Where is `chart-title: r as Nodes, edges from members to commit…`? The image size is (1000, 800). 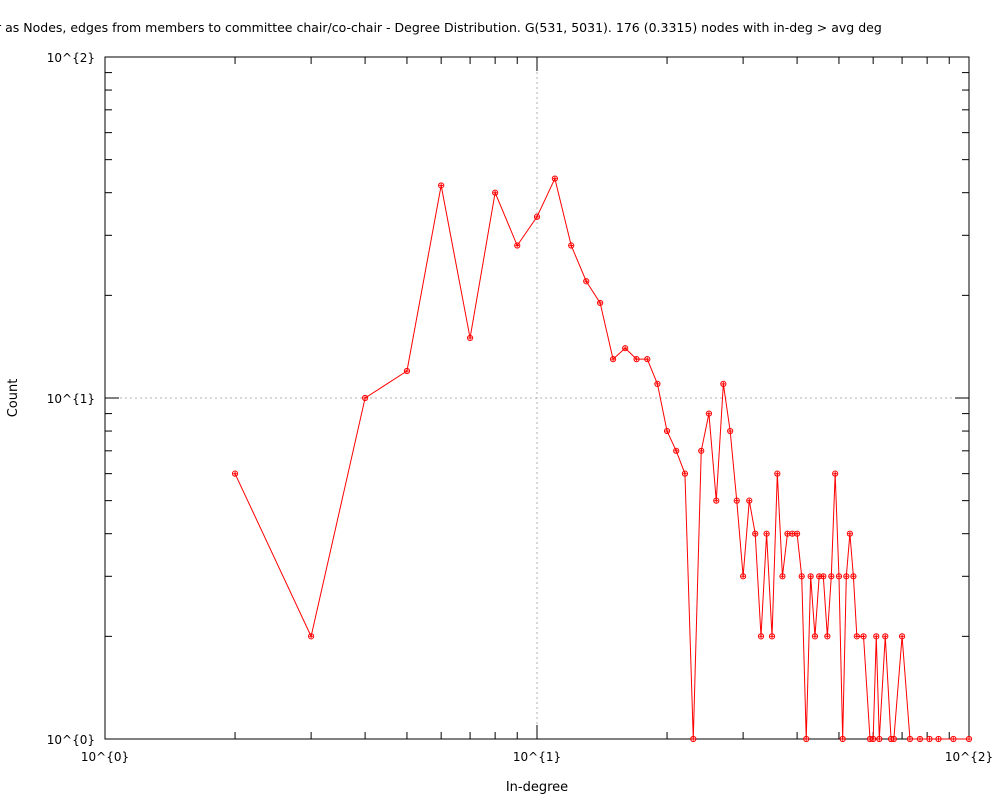 chart-title: r as Nodes, edges from members to commit… is located at coordinates (441, 27).